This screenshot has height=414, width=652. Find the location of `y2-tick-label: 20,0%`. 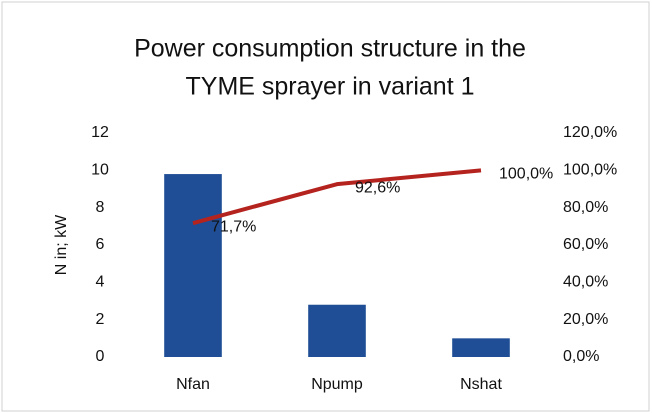

y2-tick-label: 20,0% is located at coordinates (585, 319).